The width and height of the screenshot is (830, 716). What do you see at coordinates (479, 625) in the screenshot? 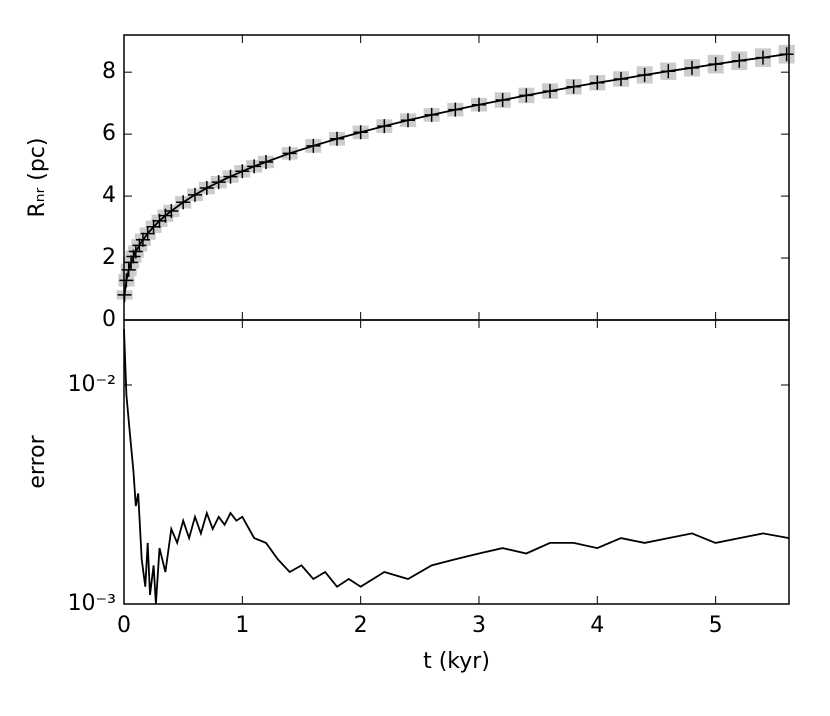
I see `x-tick-label: 3` at bounding box center [479, 625].